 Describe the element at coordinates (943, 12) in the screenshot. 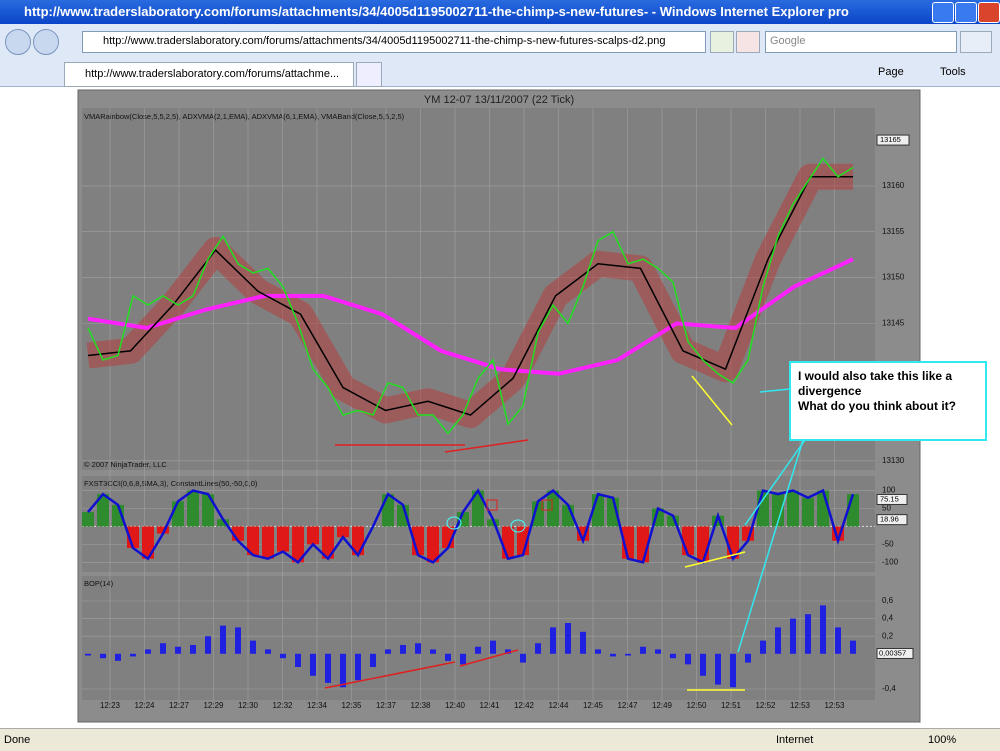

I see `minimize-button` at that location.